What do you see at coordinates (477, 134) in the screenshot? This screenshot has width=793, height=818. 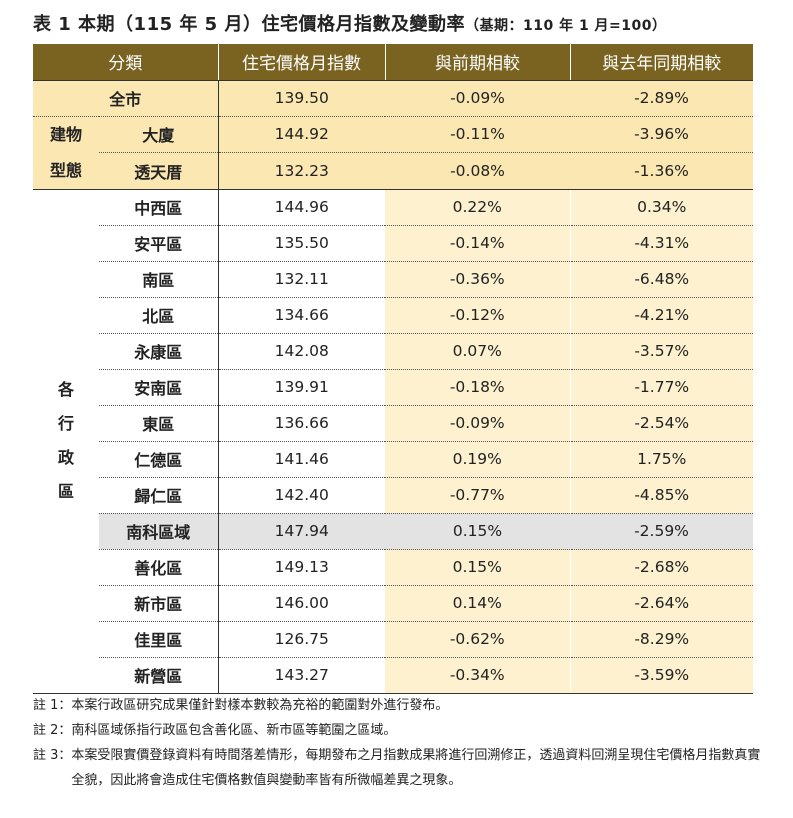 I see `row-mom: -0.11%` at bounding box center [477, 134].